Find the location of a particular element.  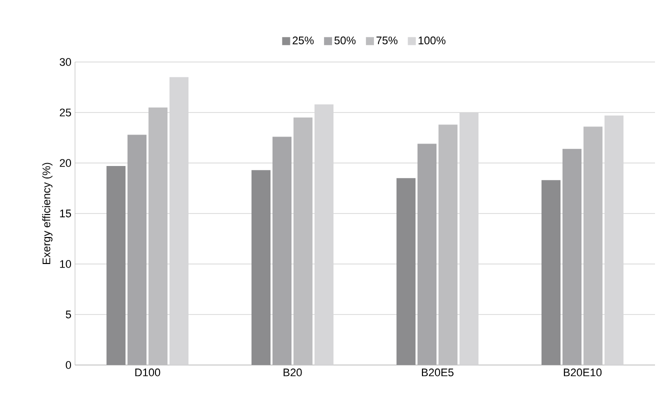

x-tick-label: D100 is located at coordinates (147, 372).